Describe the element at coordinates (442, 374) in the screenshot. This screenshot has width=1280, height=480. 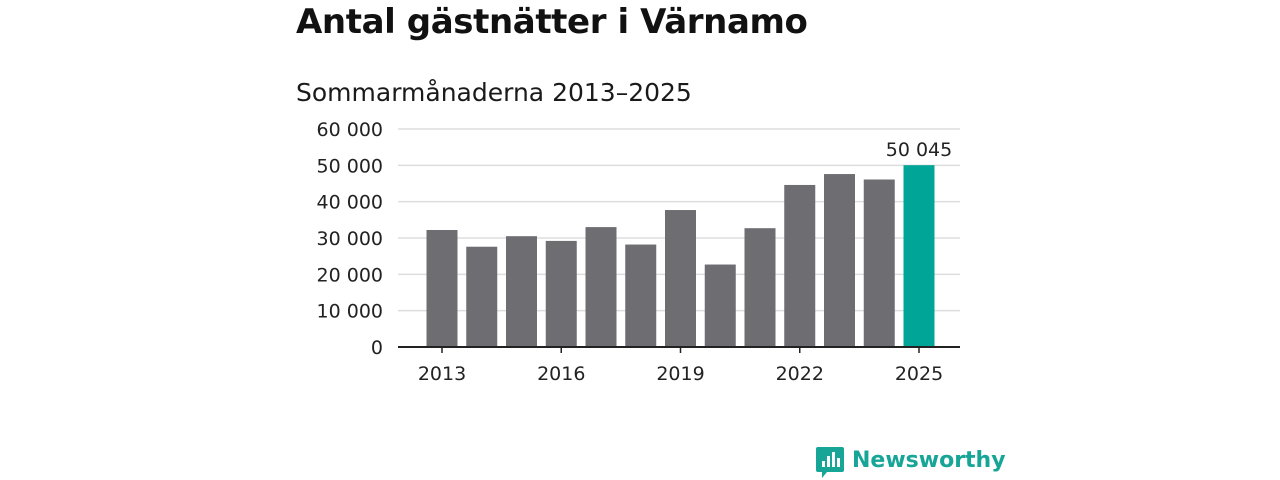
I see `x-tick-label: 2013` at that location.